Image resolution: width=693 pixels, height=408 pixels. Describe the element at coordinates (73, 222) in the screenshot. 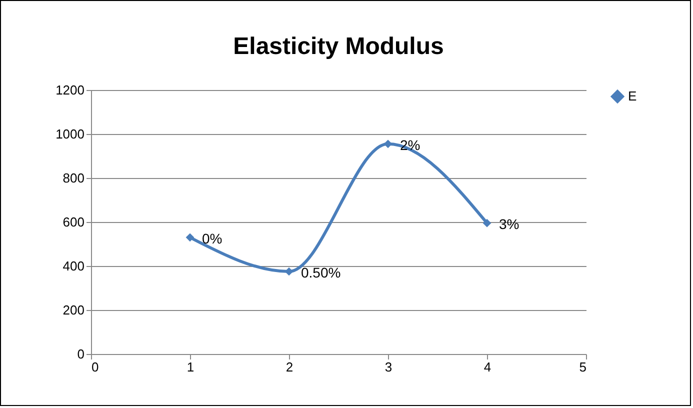

I see `y-tick-label: 600` at that location.